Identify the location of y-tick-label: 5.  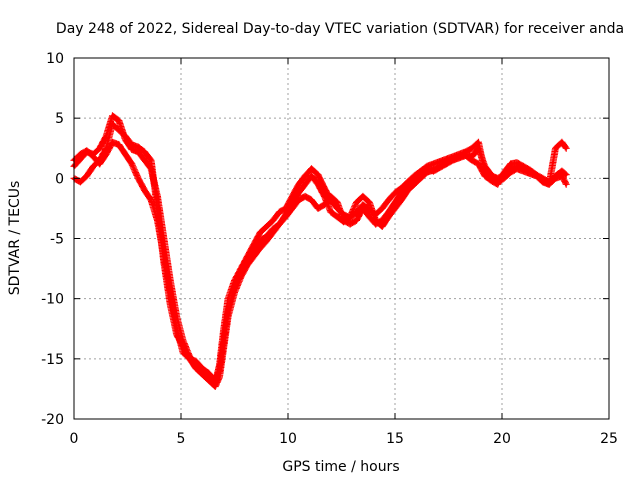
(59, 119).